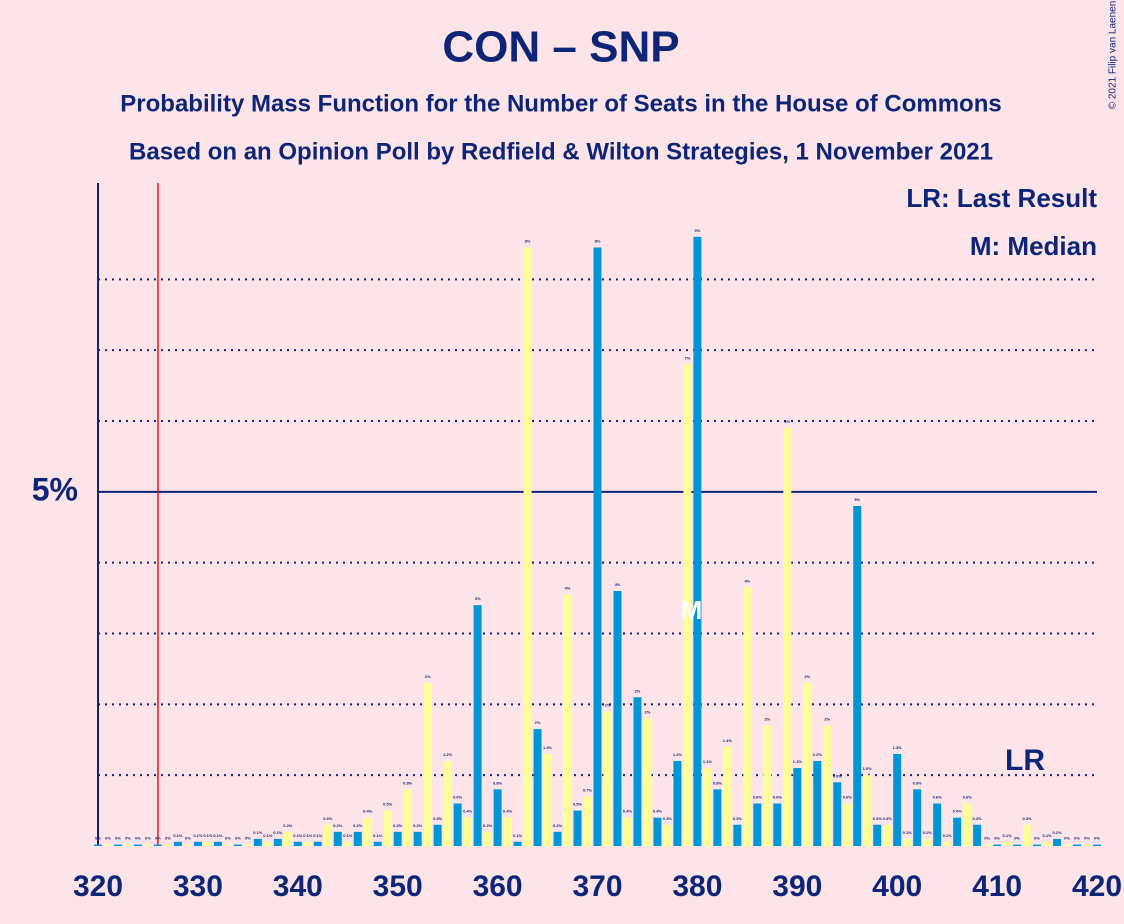 This screenshot has height=924, width=1124. I want to click on legend-note: M: Median, so click(1033, 246).